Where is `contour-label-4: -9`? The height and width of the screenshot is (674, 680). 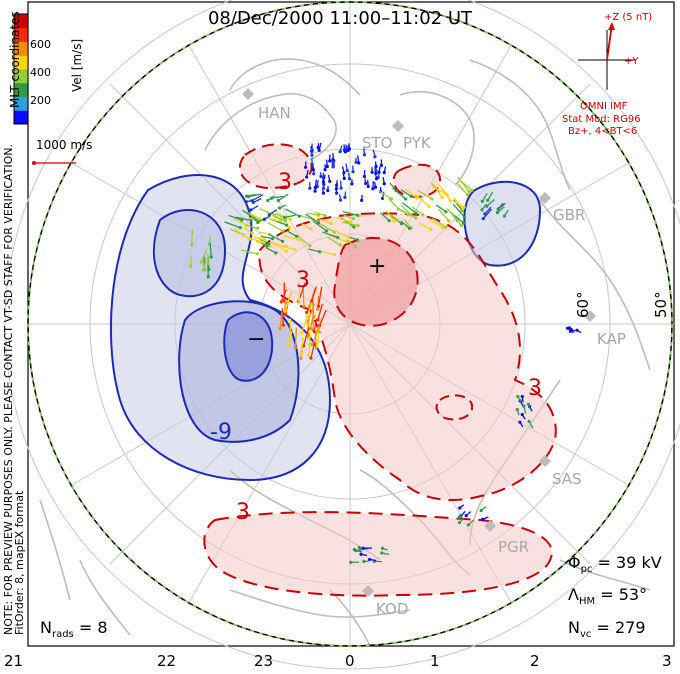 contour-label-4: -9 is located at coordinates (221, 432).